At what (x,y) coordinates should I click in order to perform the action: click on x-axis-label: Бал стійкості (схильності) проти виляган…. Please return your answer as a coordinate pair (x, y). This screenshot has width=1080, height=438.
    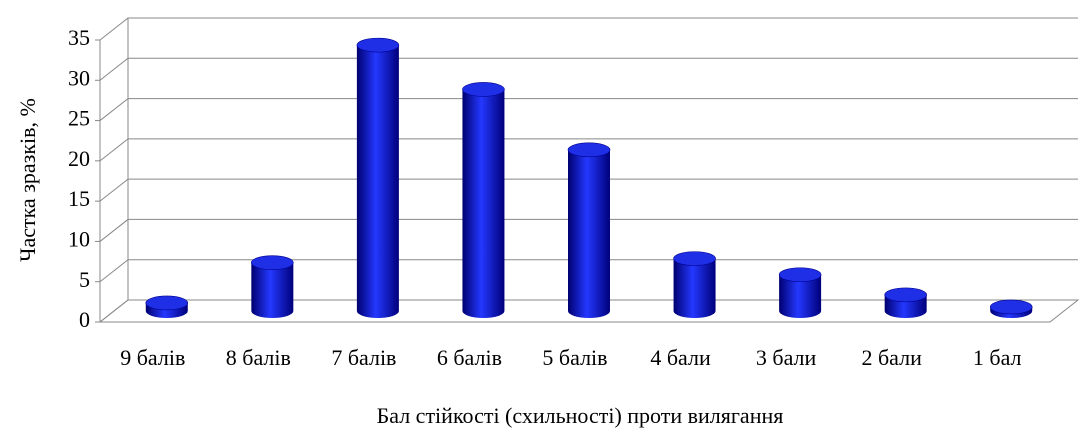
    Looking at the image, I should click on (580, 415).